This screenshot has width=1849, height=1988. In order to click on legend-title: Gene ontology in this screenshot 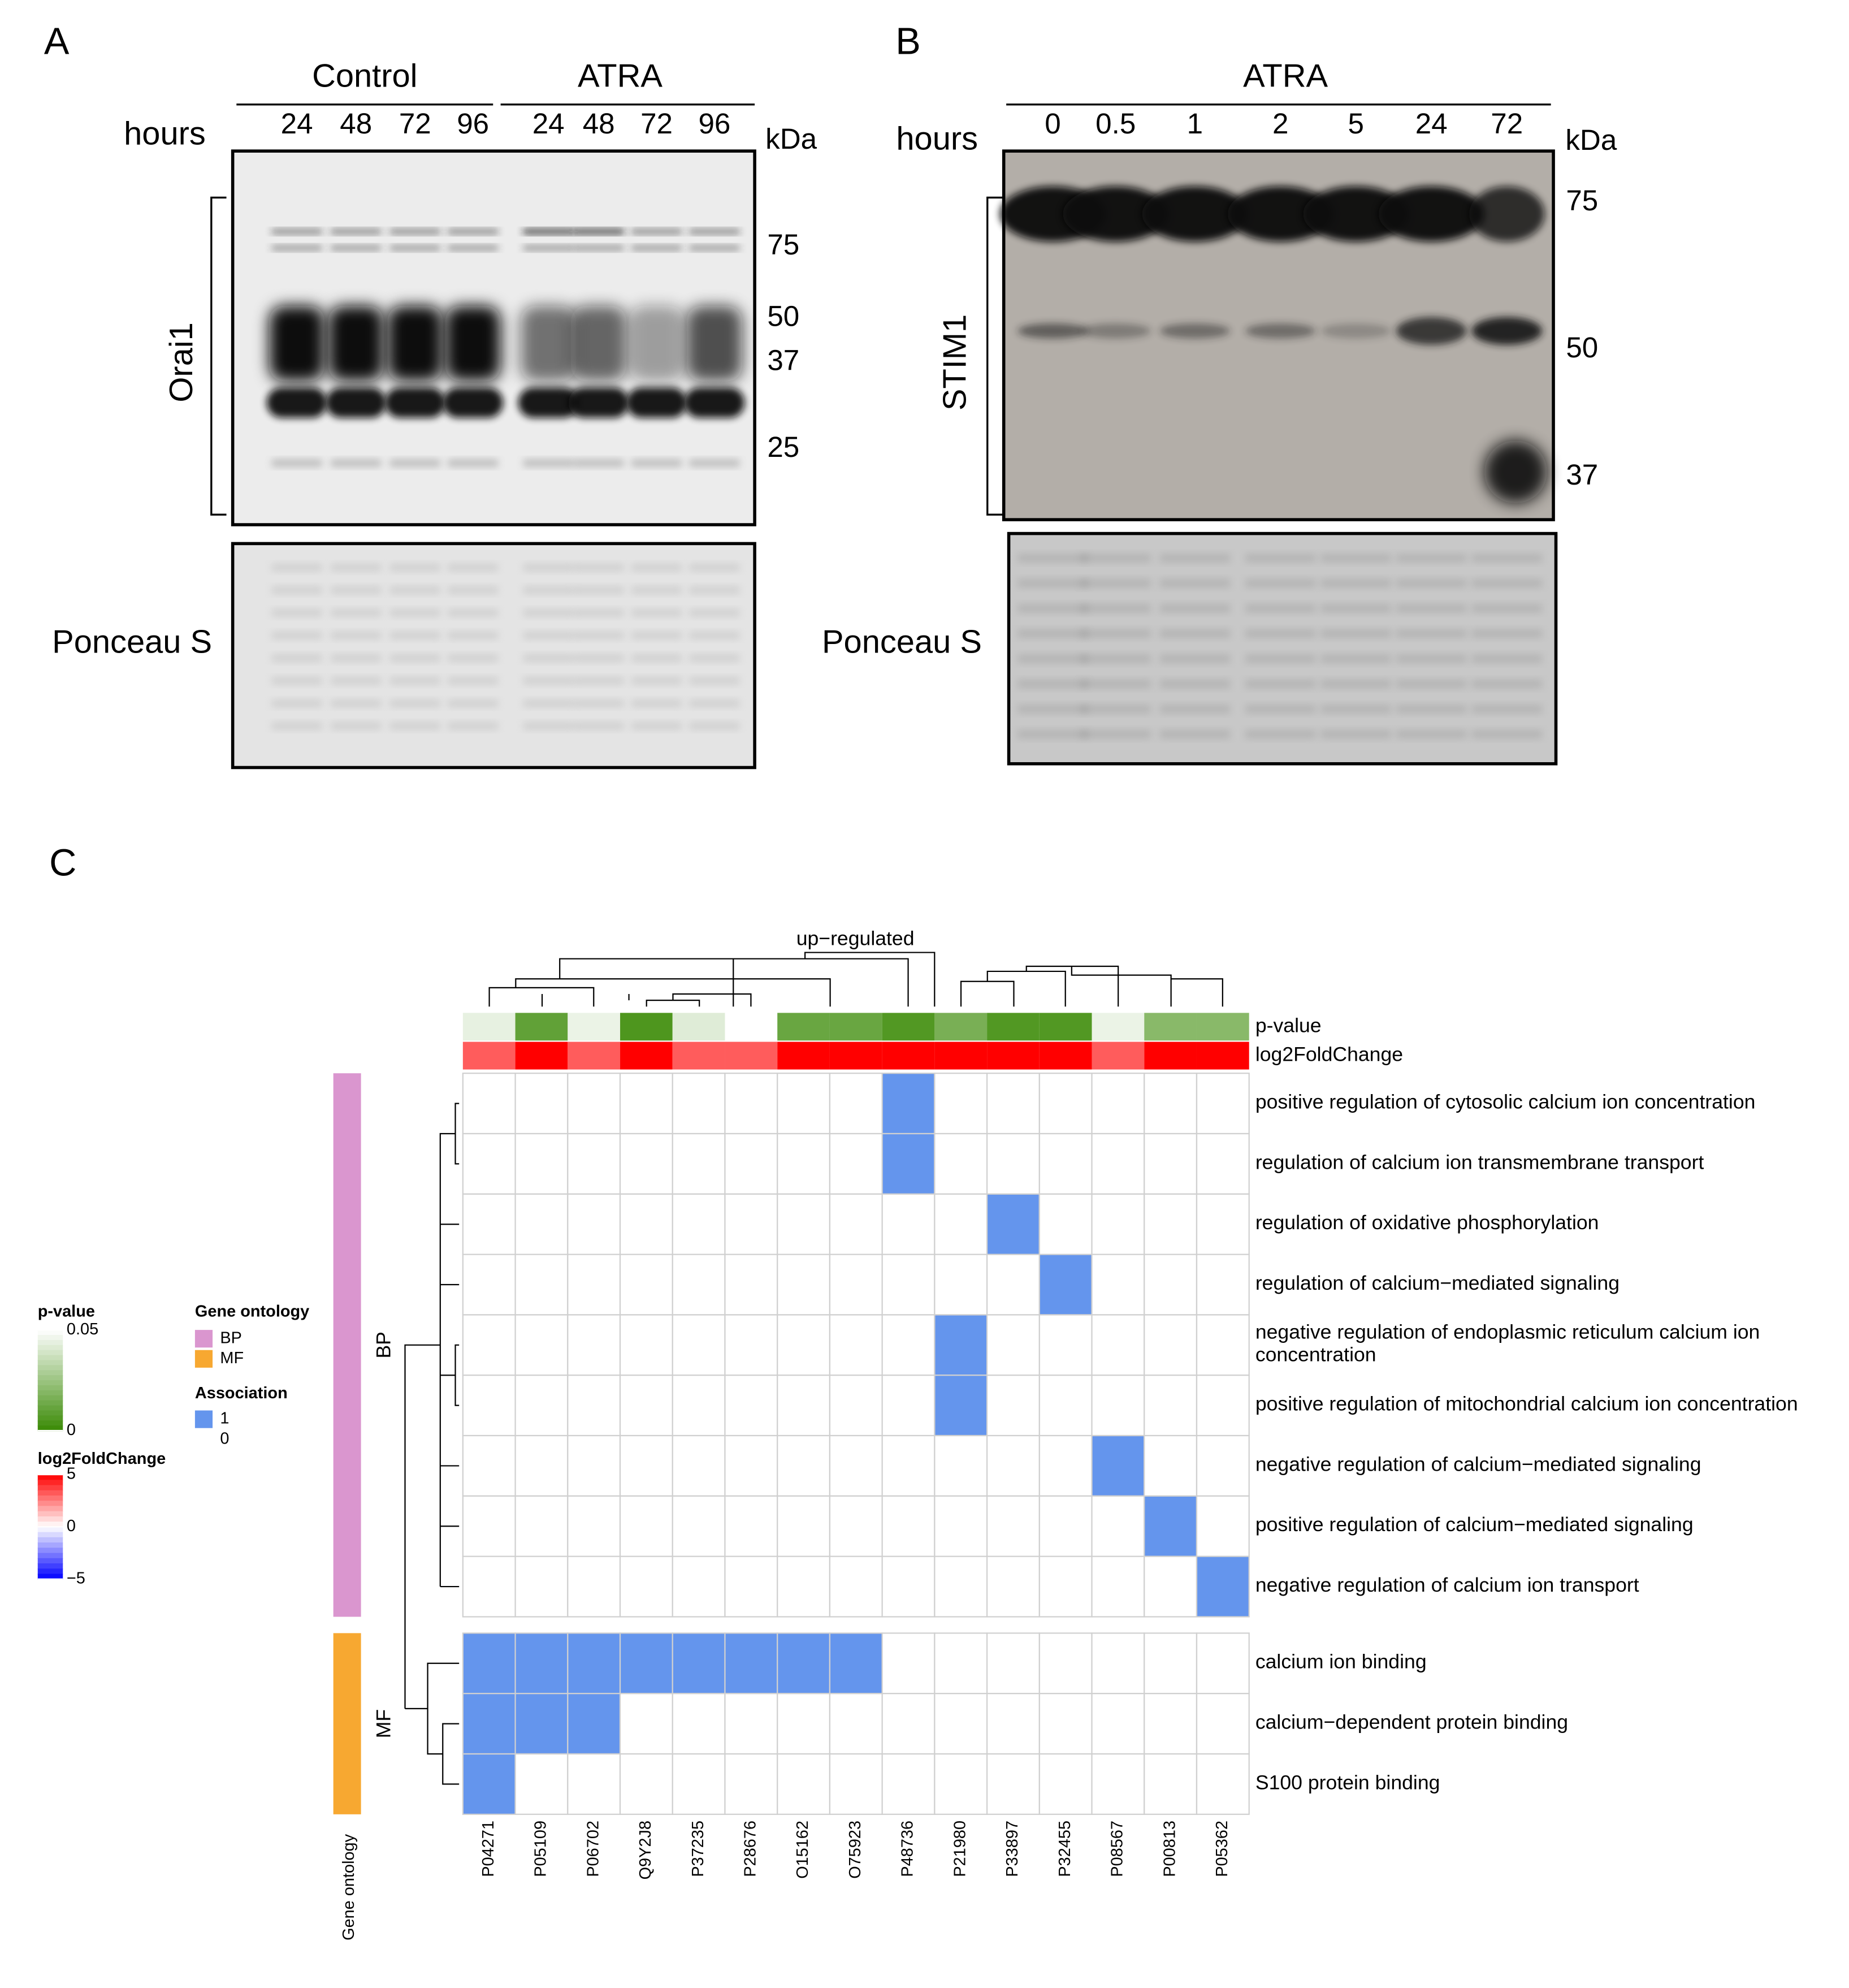, I will do `click(252, 1312)`.